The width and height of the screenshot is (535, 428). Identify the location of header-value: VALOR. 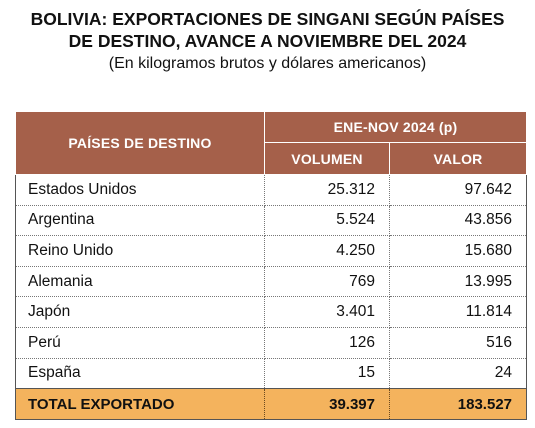
(458, 158).